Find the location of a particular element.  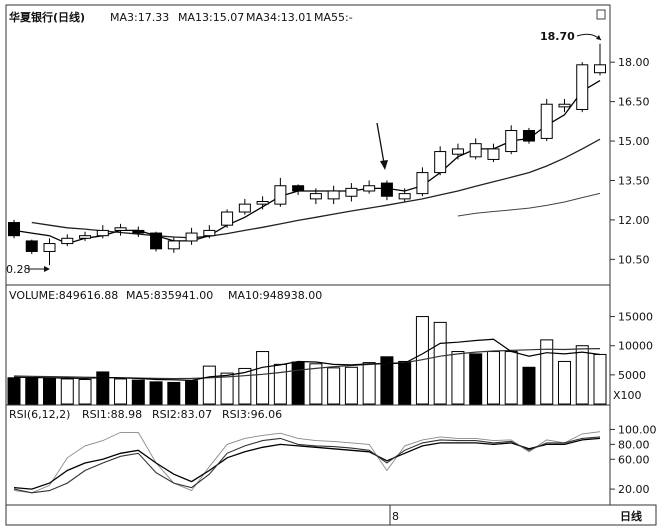

volume-axis: 15000 10000 5000 is located at coordinates (631, 346).